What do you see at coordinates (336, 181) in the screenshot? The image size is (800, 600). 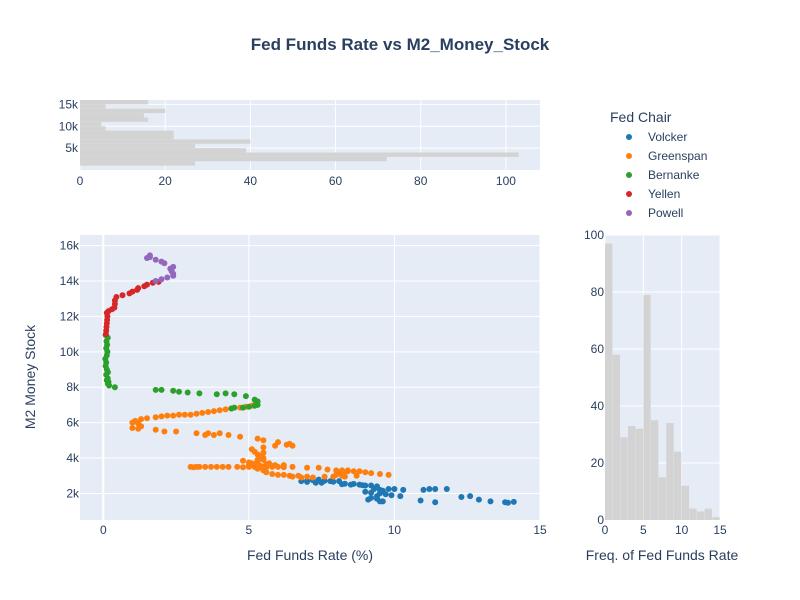 I see `top-x-tick-label: 60` at bounding box center [336, 181].